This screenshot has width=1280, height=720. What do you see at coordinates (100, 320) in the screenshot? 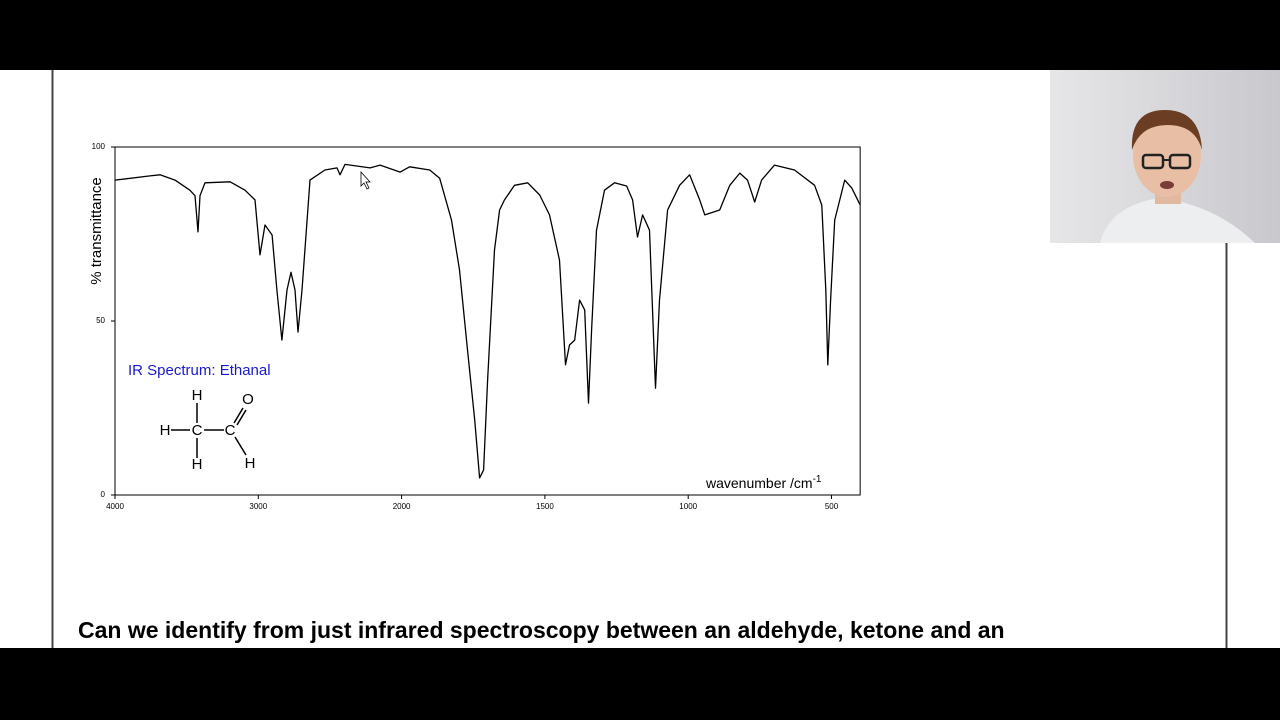
I see `y-tick-label: 50` at bounding box center [100, 320].